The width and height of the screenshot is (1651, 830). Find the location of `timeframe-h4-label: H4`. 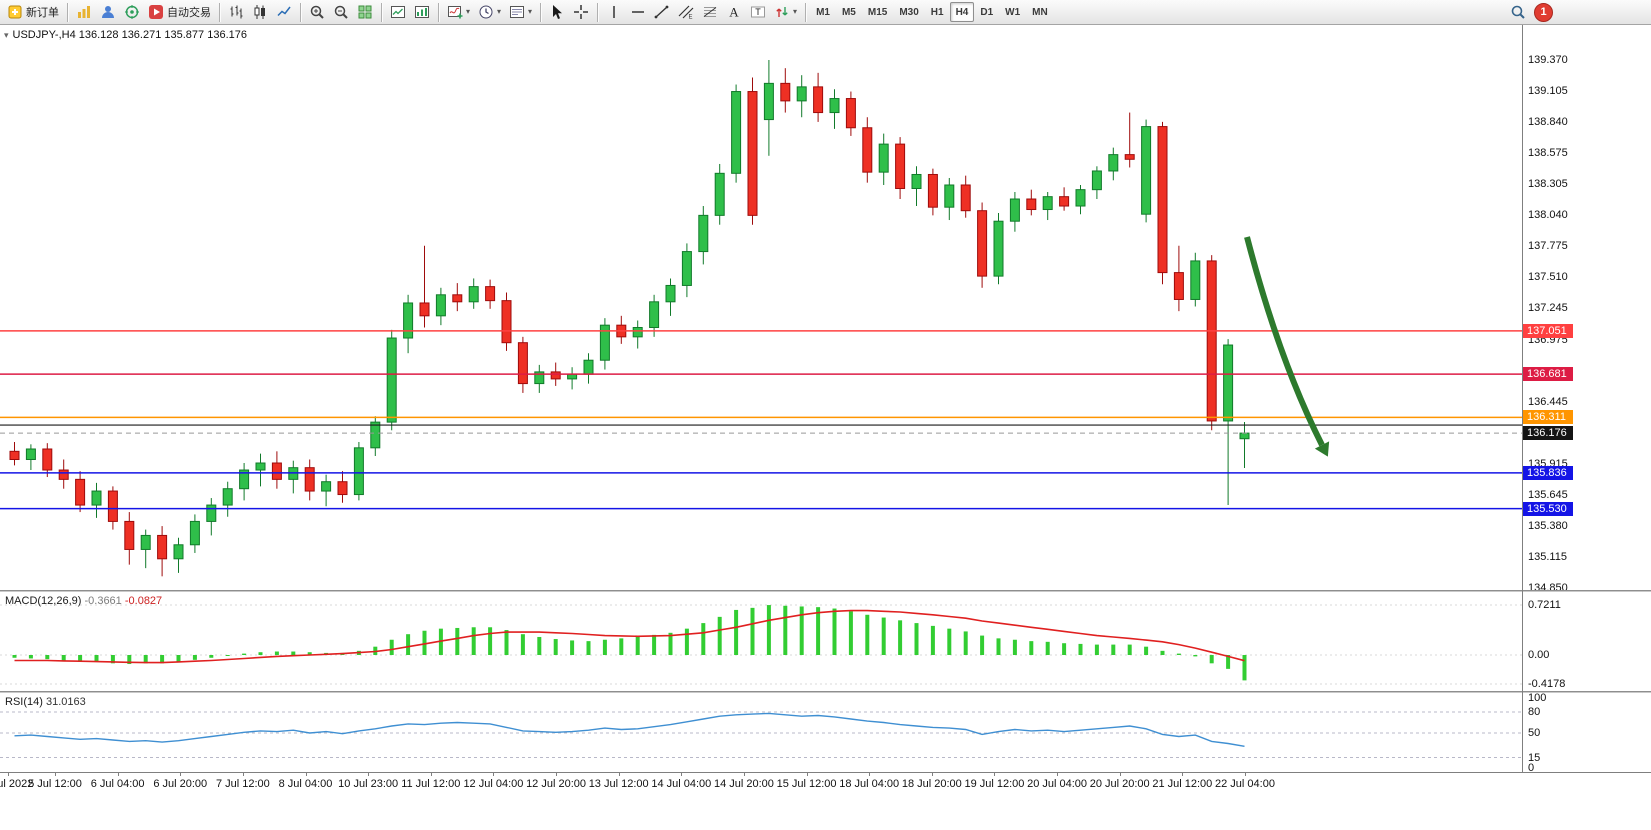

timeframe-h4-label: H4 is located at coordinates (962, 12).